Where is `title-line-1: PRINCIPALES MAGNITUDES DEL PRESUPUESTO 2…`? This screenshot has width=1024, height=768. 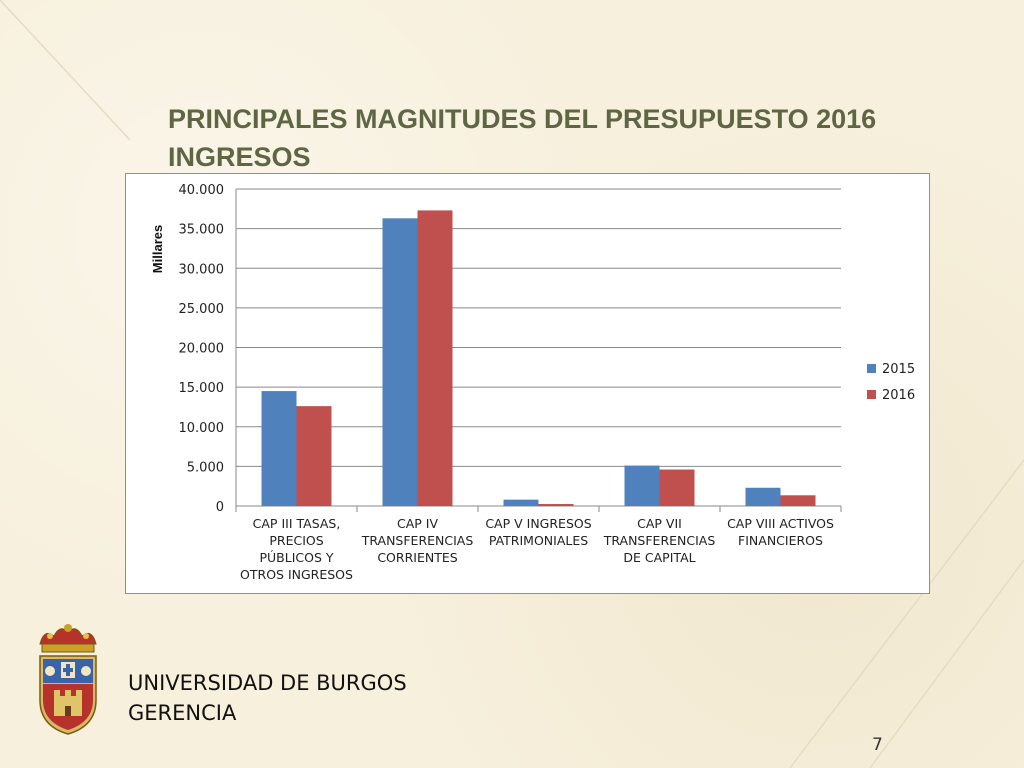 title-line-1: PRINCIPALES MAGNITUDES DEL PRESUPUESTO 2… is located at coordinates (522, 119).